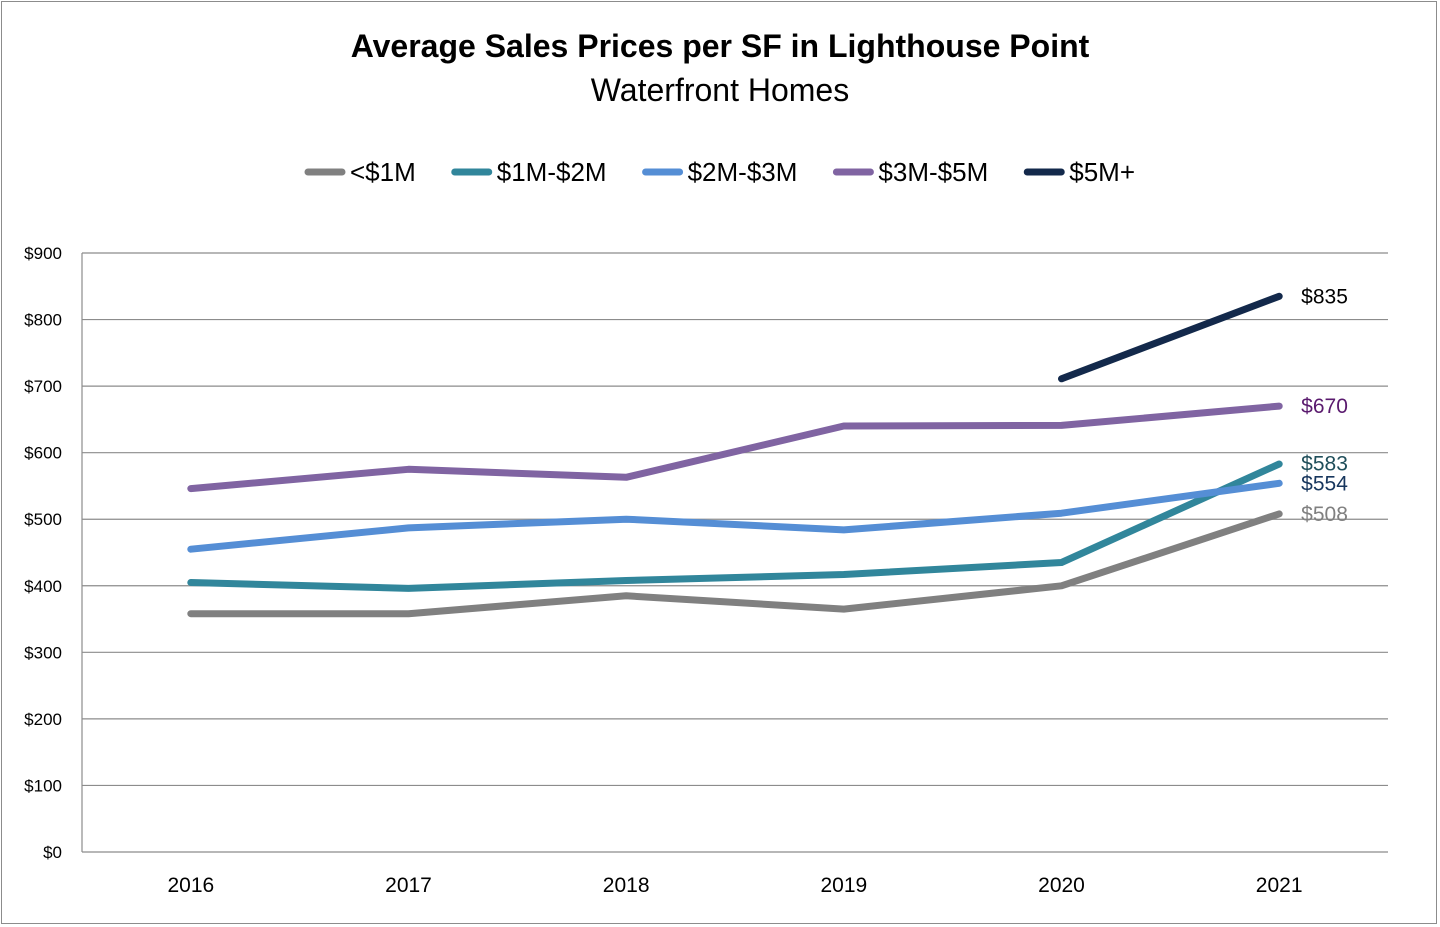  Describe the element at coordinates (1324, 514) in the screenshot. I see `data-label-0: $508` at that location.